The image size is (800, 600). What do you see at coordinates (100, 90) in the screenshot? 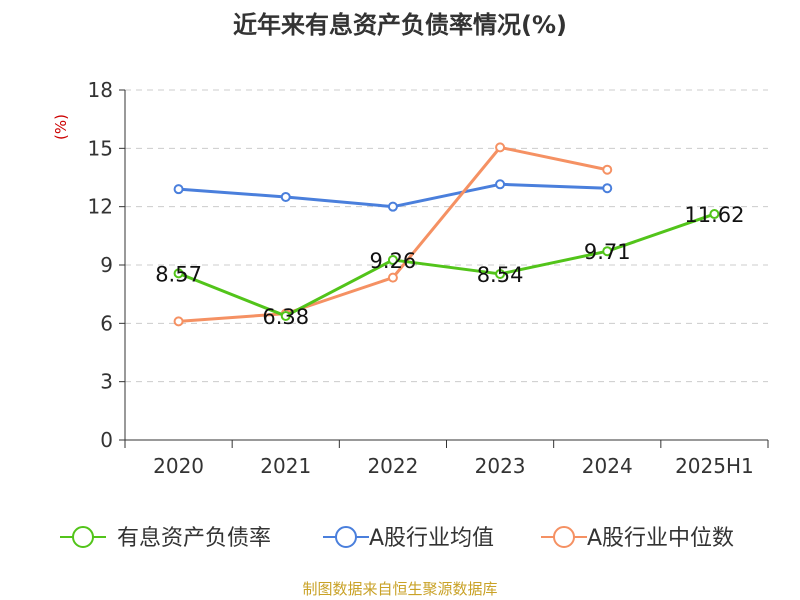
I see `y-tick-label: 18` at bounding box center [100, 90].